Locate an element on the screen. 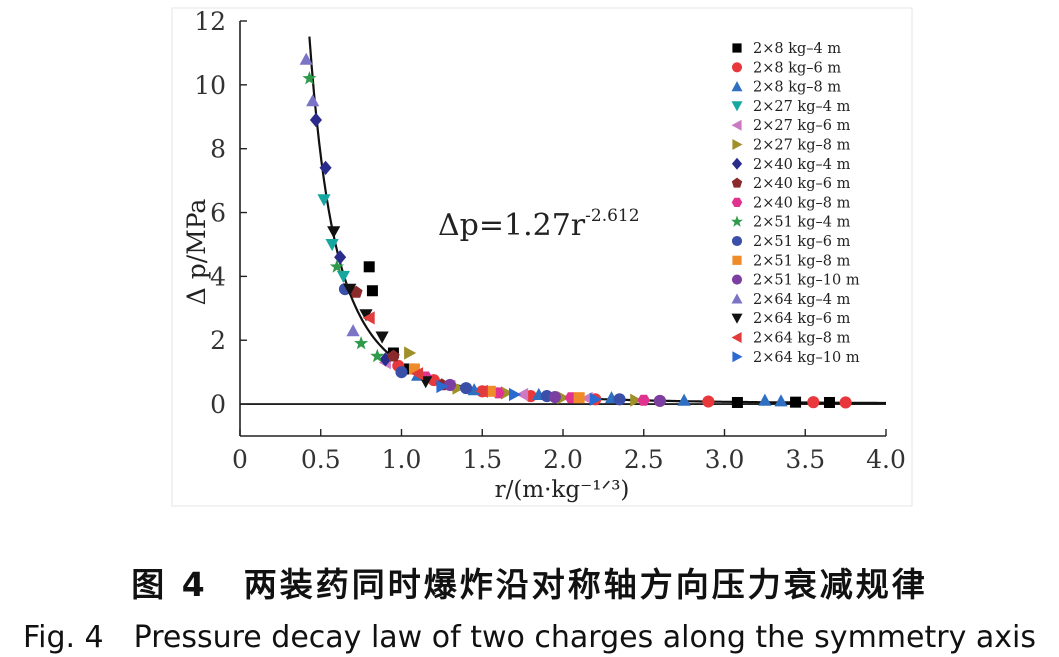 The height and width of the screenshot is (657, 1059). y-axis-label: Δ p/MPa is located at coordinates (196, 252).